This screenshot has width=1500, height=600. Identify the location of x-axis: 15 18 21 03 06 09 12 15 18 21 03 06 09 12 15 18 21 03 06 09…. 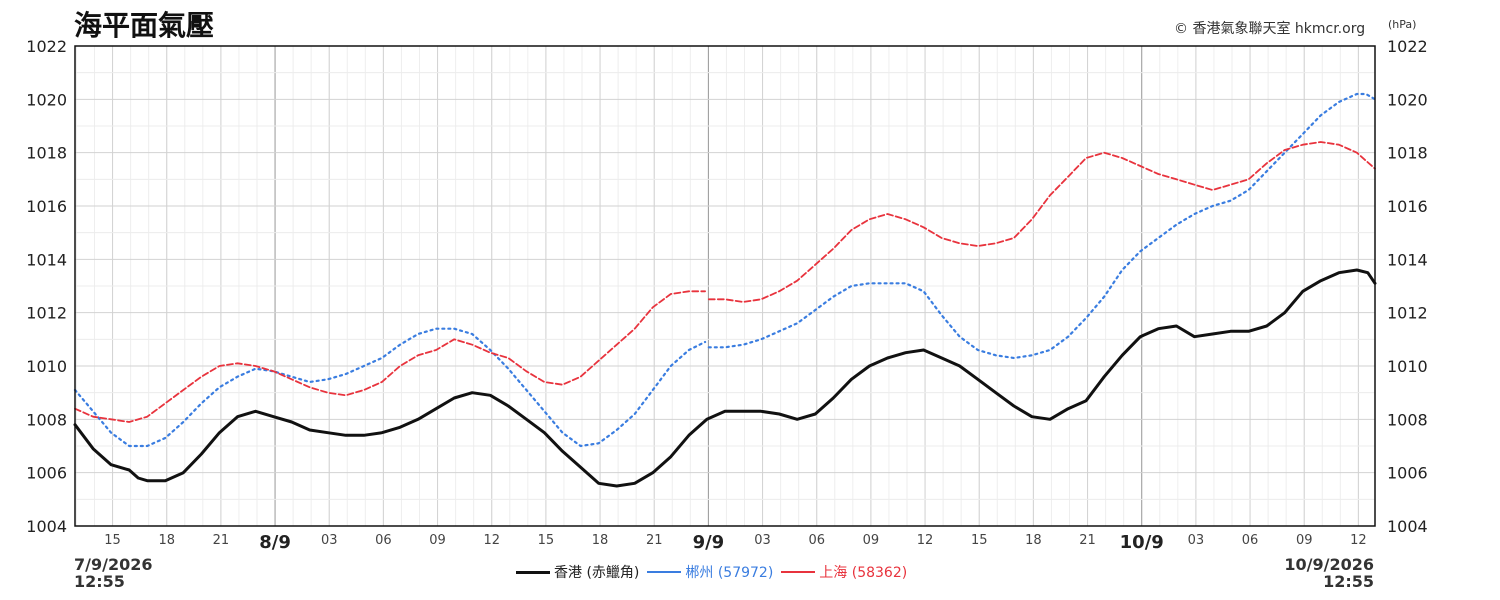
(735, 542).